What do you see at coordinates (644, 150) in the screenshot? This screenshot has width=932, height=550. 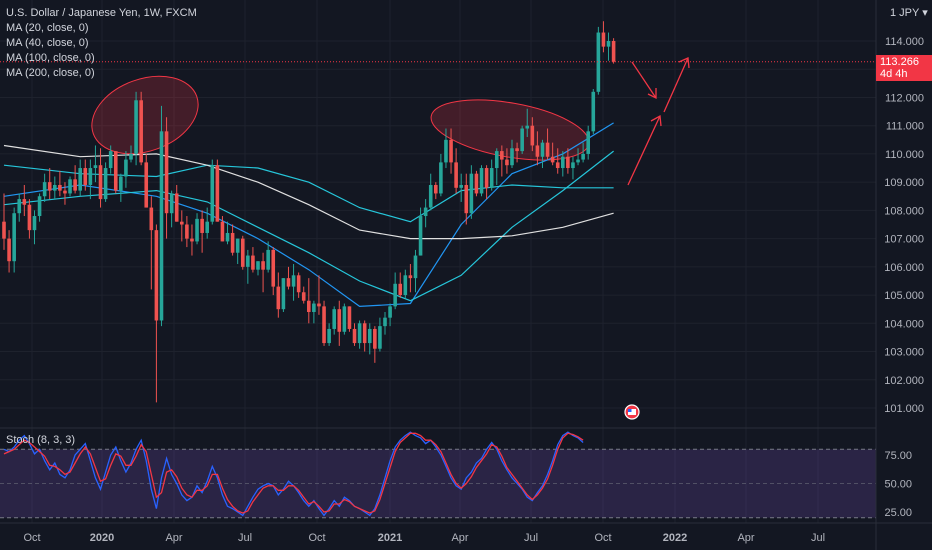 I see `arrow-up-short` at bounding box center [644, 150].